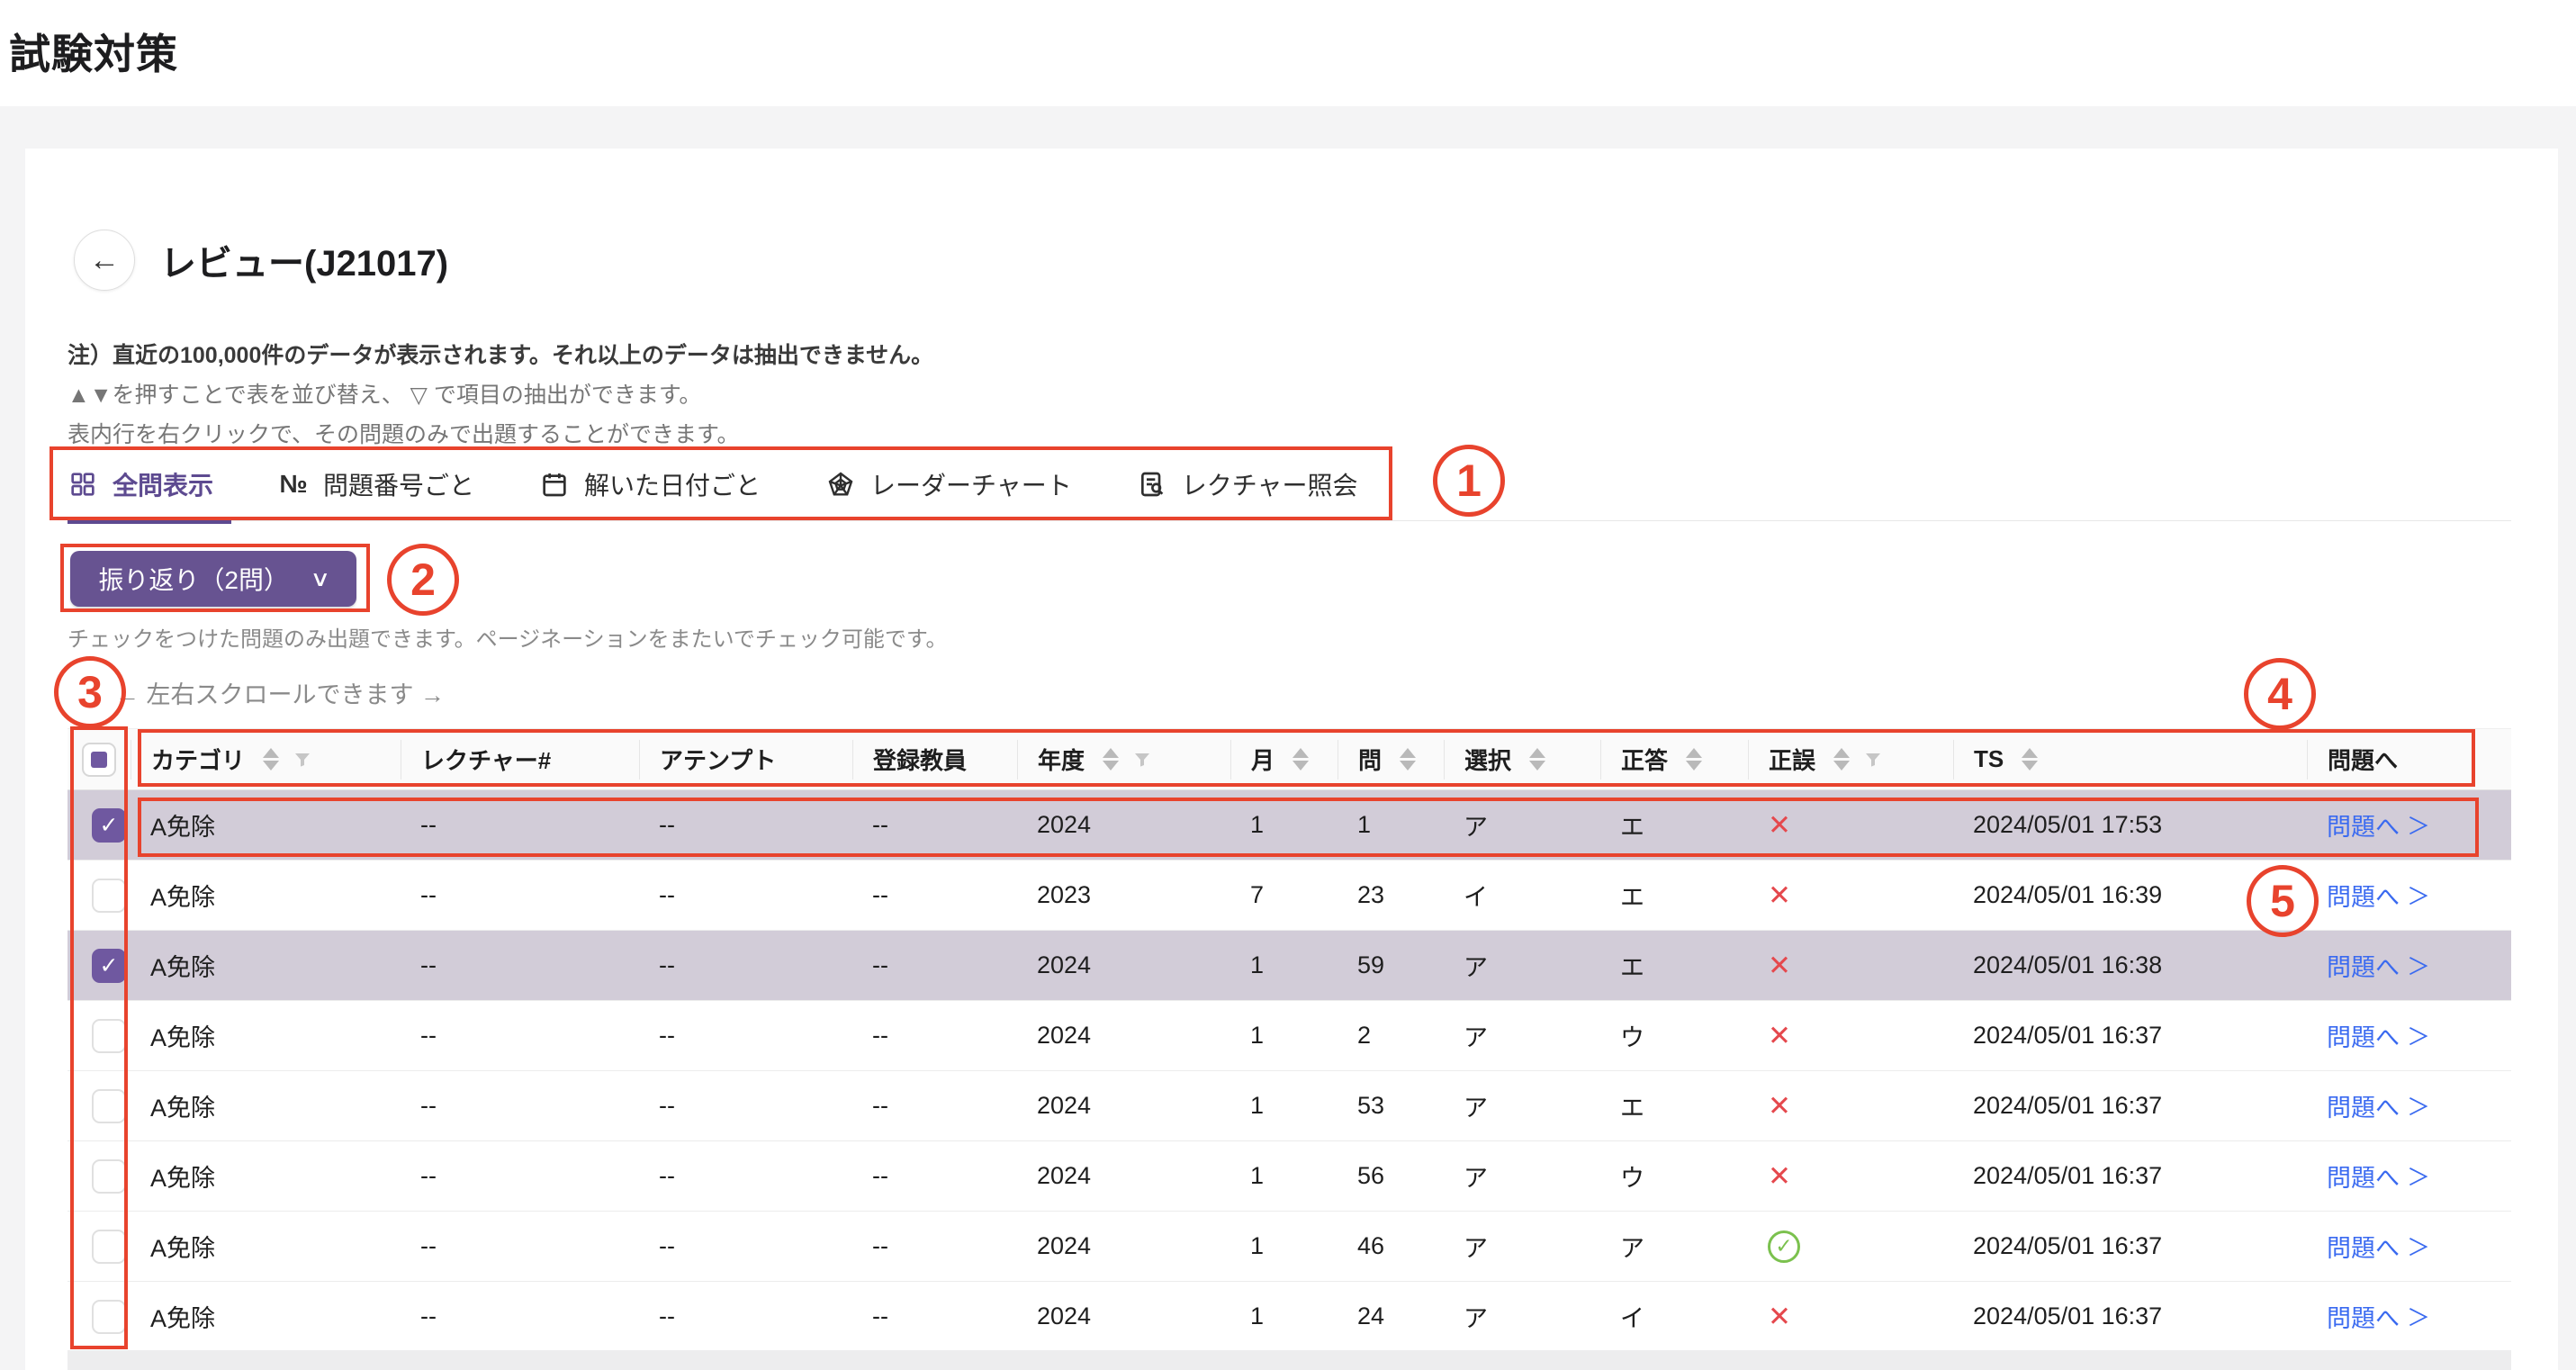 This screenshot has width=2576, height=1370. Describe the element at coordinates (1364, 1035) in the screenshot. I see `cell-q: 2` at that location.